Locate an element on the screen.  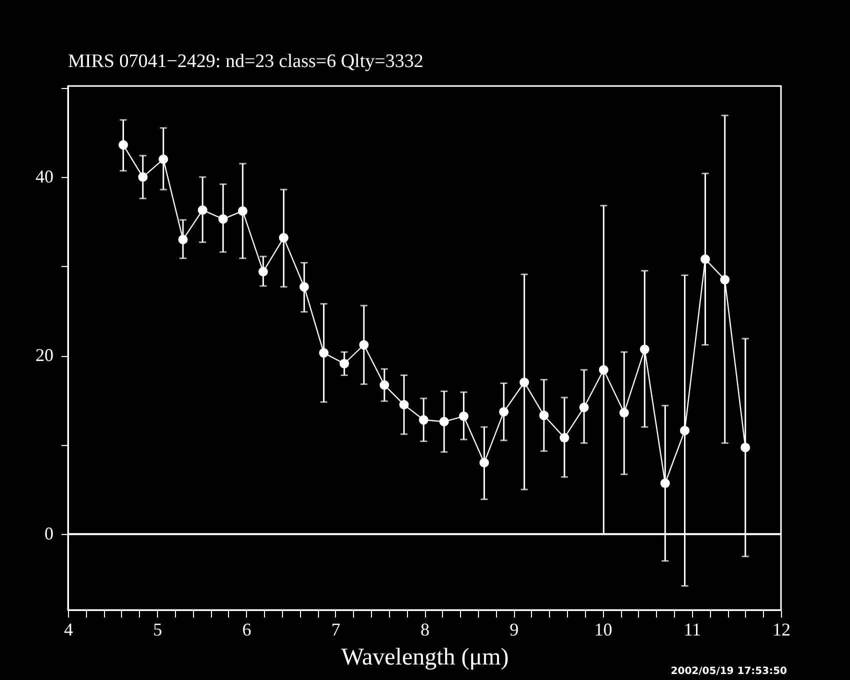
y-tick-label: 20 is located at coordinates (45, 355).